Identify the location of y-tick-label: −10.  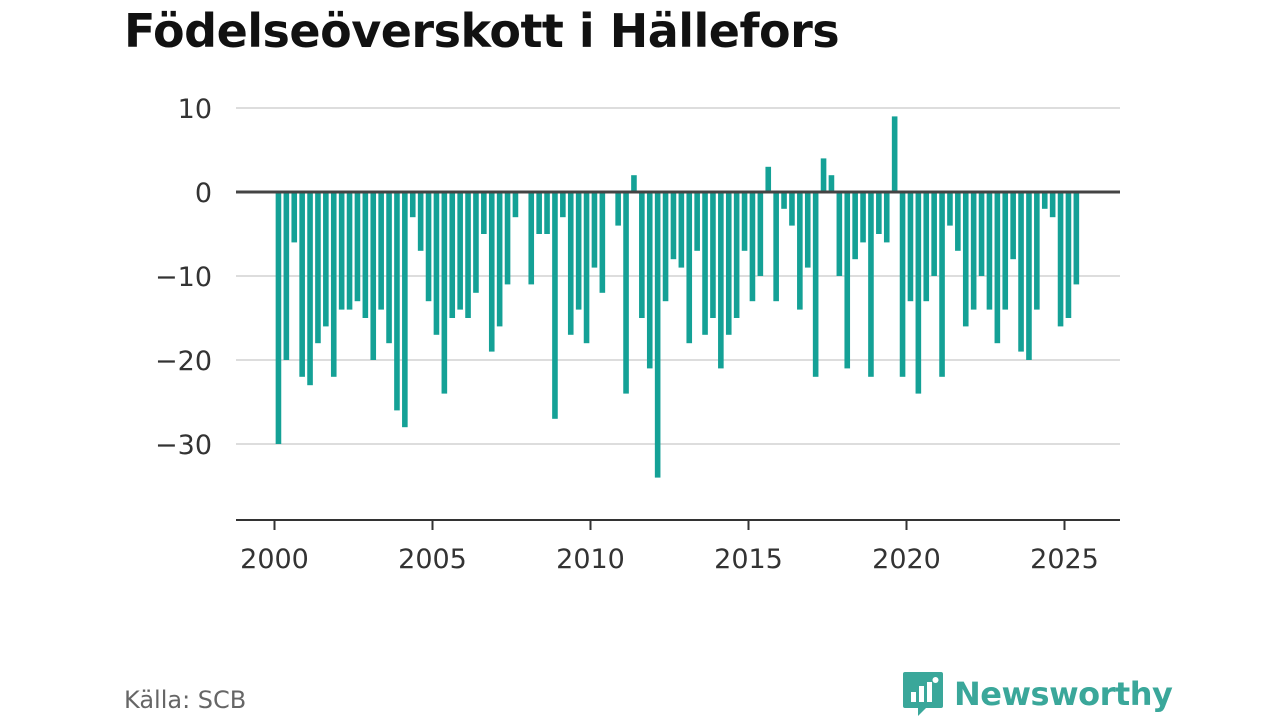
(183, 277).